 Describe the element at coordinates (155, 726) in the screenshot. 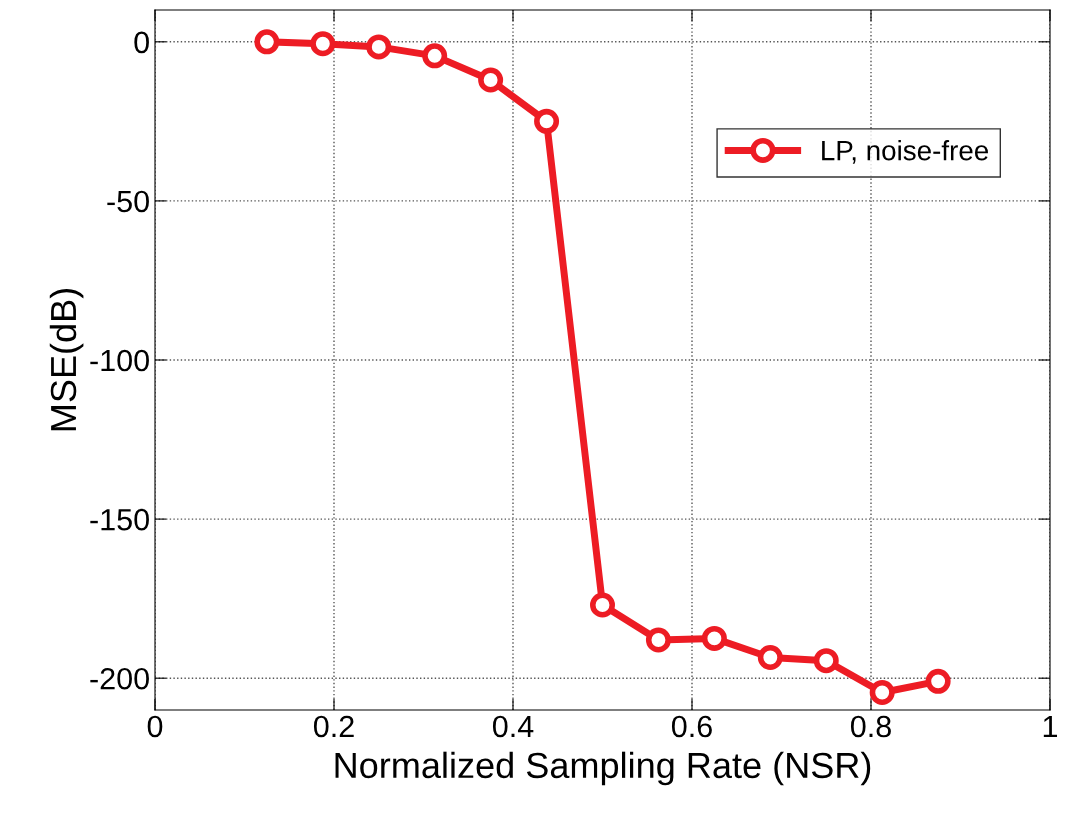

I see `x-tick-label: 0` at that location.